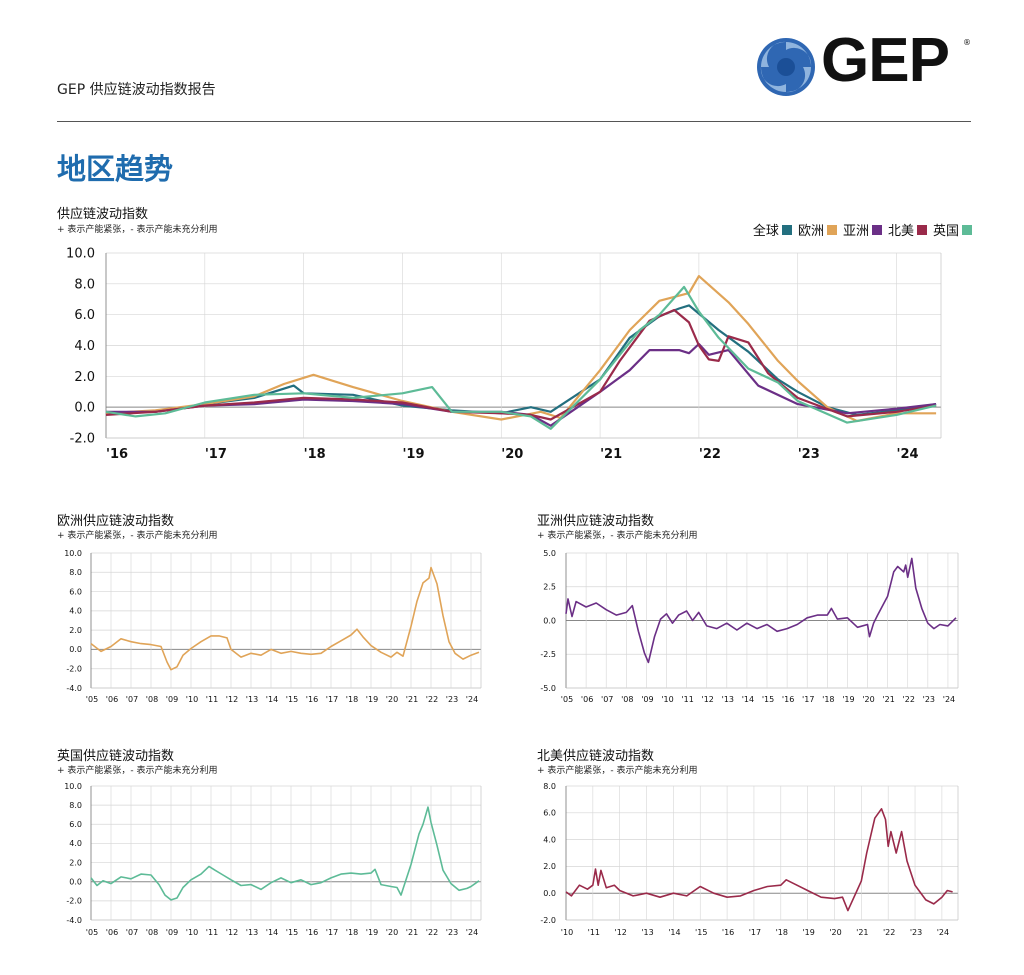 The height and width of the screenshot is (975, 1024). I want to click on northamerica-chart-subtitle: + 表示产能紧张，- 表示产能未充分利用, so click(617, 771).